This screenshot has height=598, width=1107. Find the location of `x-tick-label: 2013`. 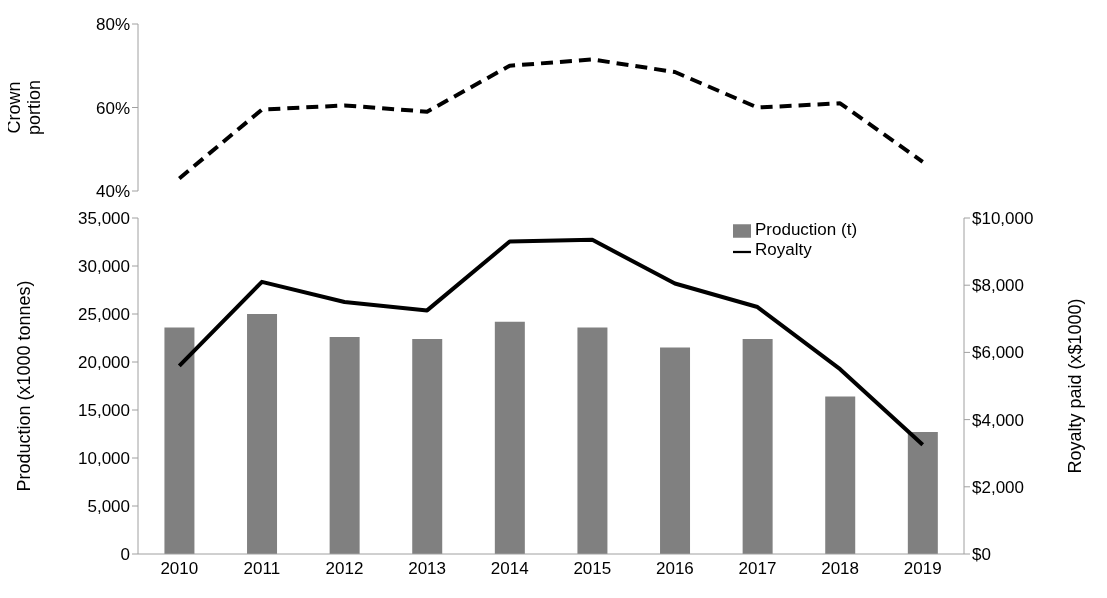

x-tick-label: 2013 is located at coordinates (427, 569).